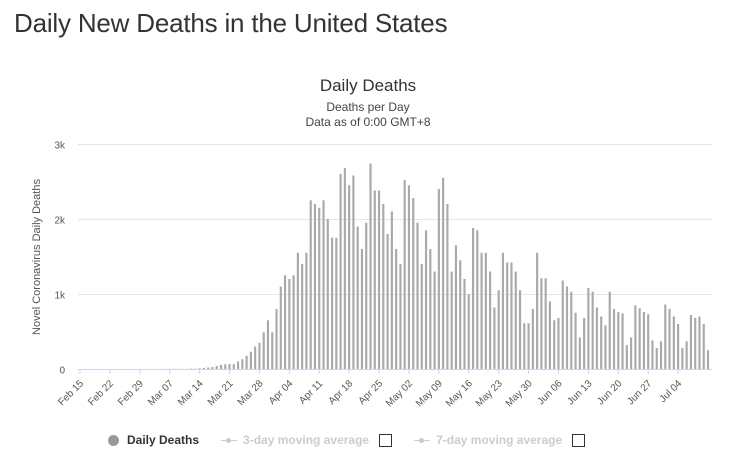 This screenshot has width=732, height=474. I want to click on legend-item-7-day-average: 7-day moving average, so click(500, 440).